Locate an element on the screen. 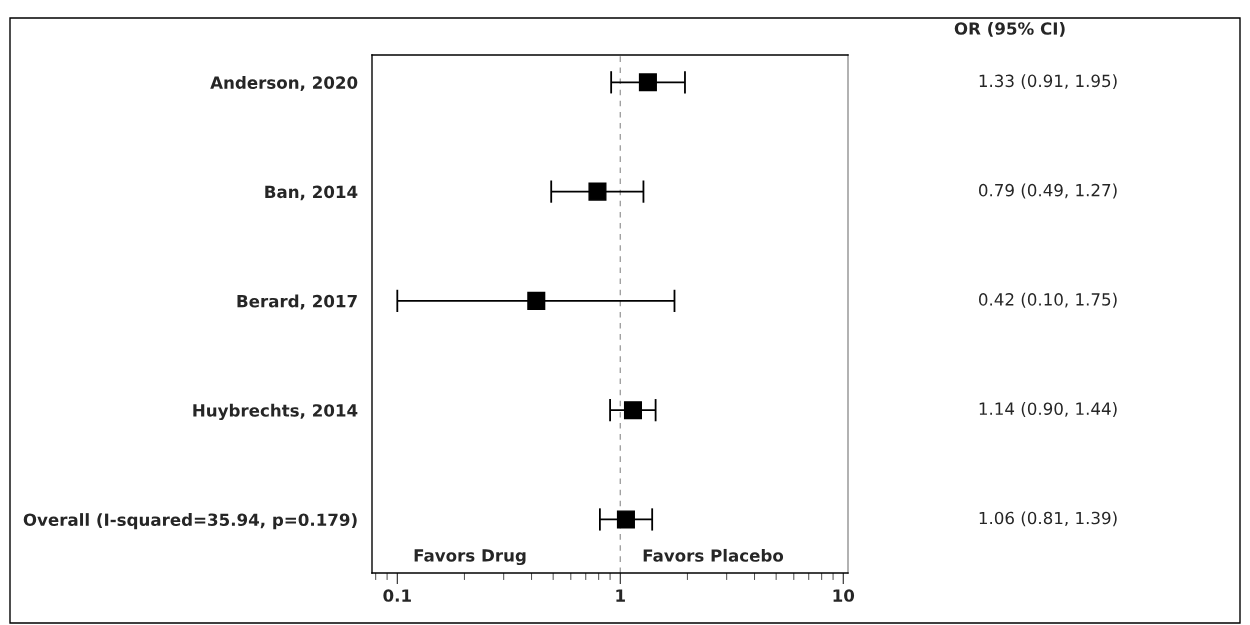  y-tick-label: Anderson, 2020 is located at coordinates (284, 83).